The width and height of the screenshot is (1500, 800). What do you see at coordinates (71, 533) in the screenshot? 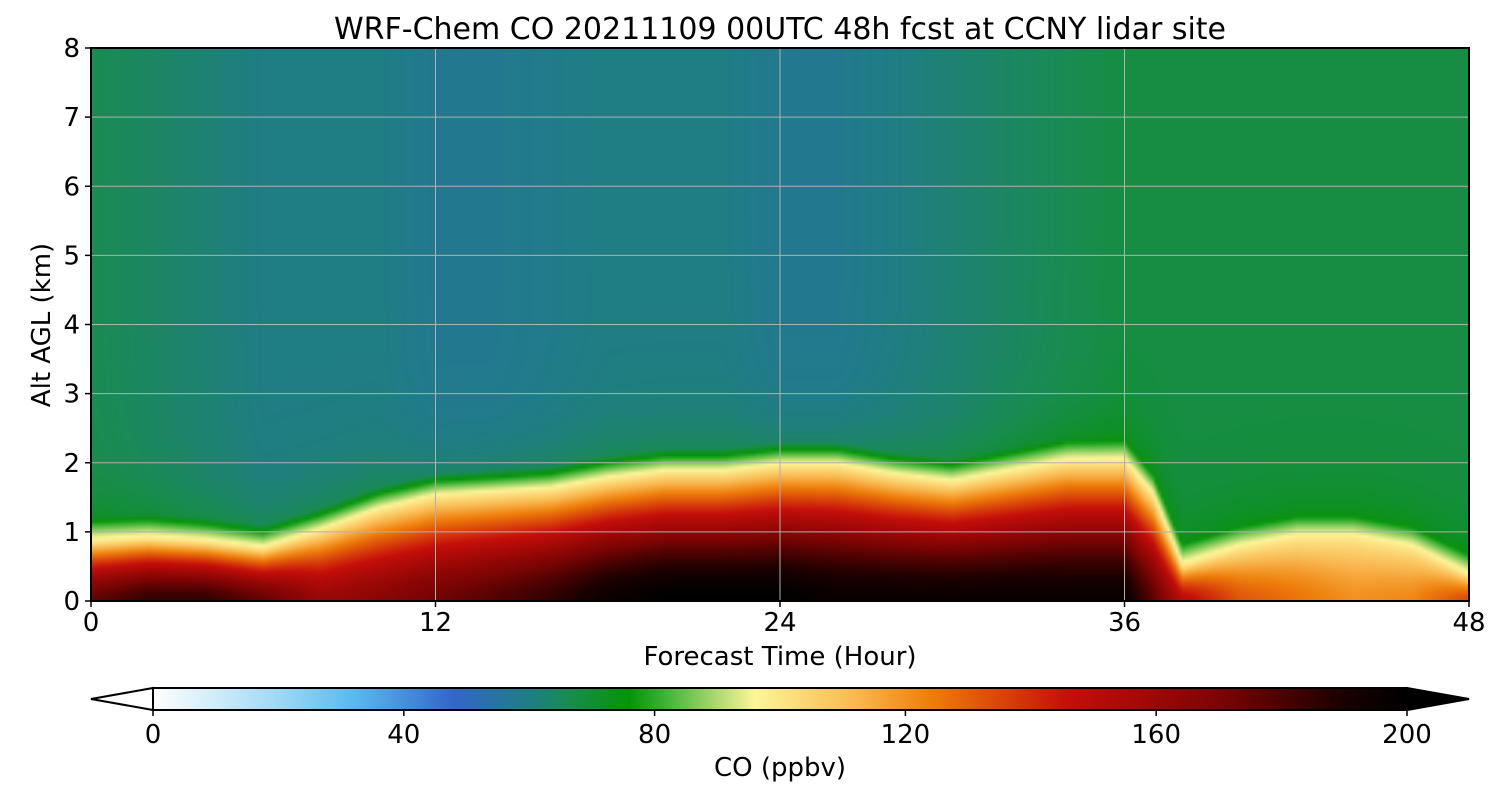
I see `y-tick-label: 1` at bounding box center [71, 533].